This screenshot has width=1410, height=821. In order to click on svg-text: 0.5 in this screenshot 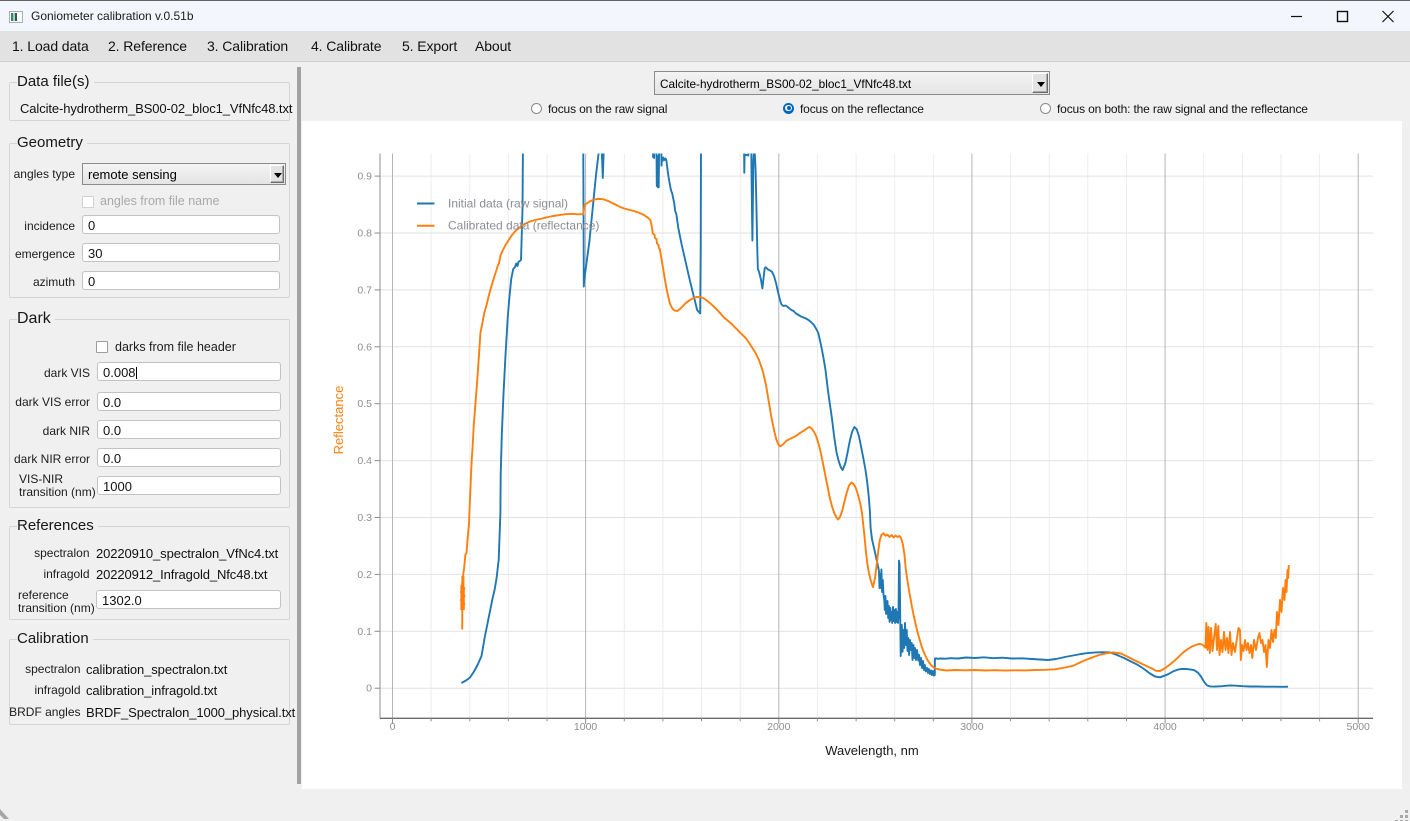, I will do `click(364, 404)`.